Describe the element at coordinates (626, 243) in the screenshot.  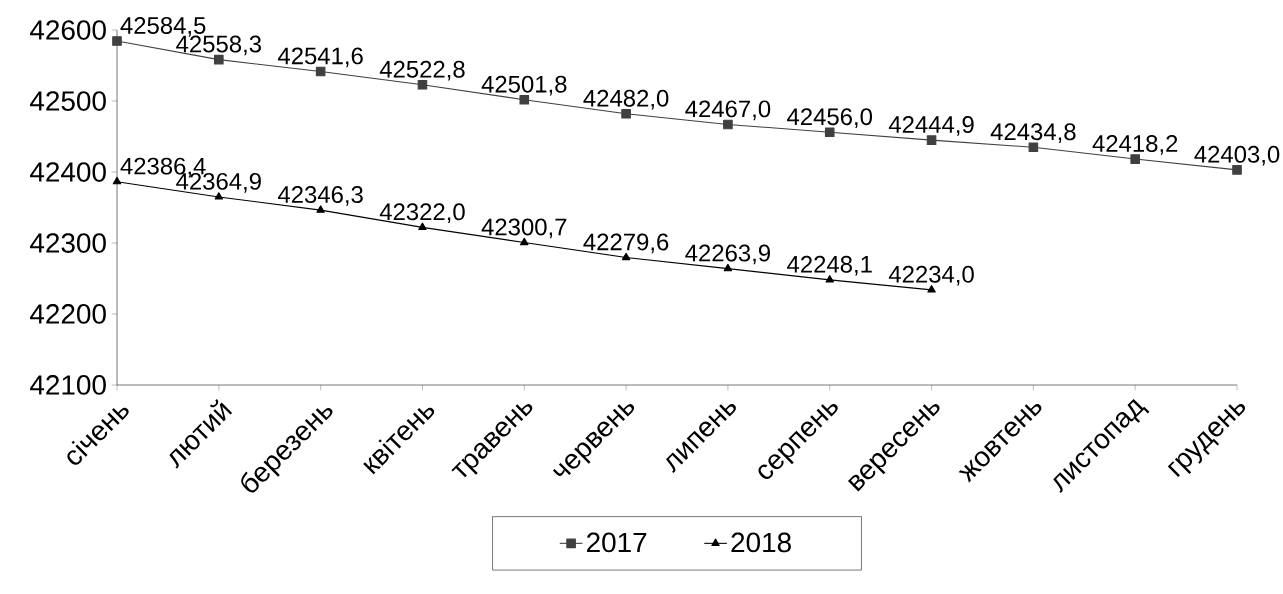
I see `data-label: 42279,6` at that location.